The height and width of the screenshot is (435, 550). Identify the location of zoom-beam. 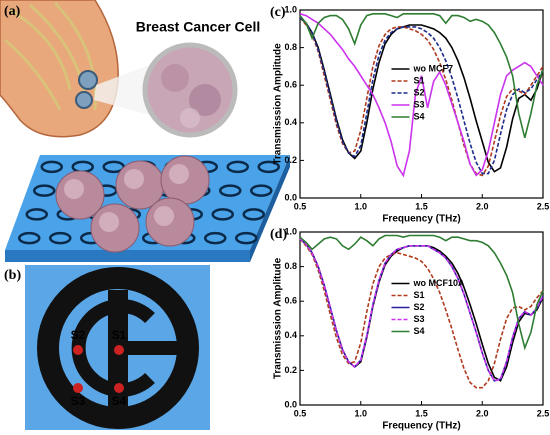
(122, 90).